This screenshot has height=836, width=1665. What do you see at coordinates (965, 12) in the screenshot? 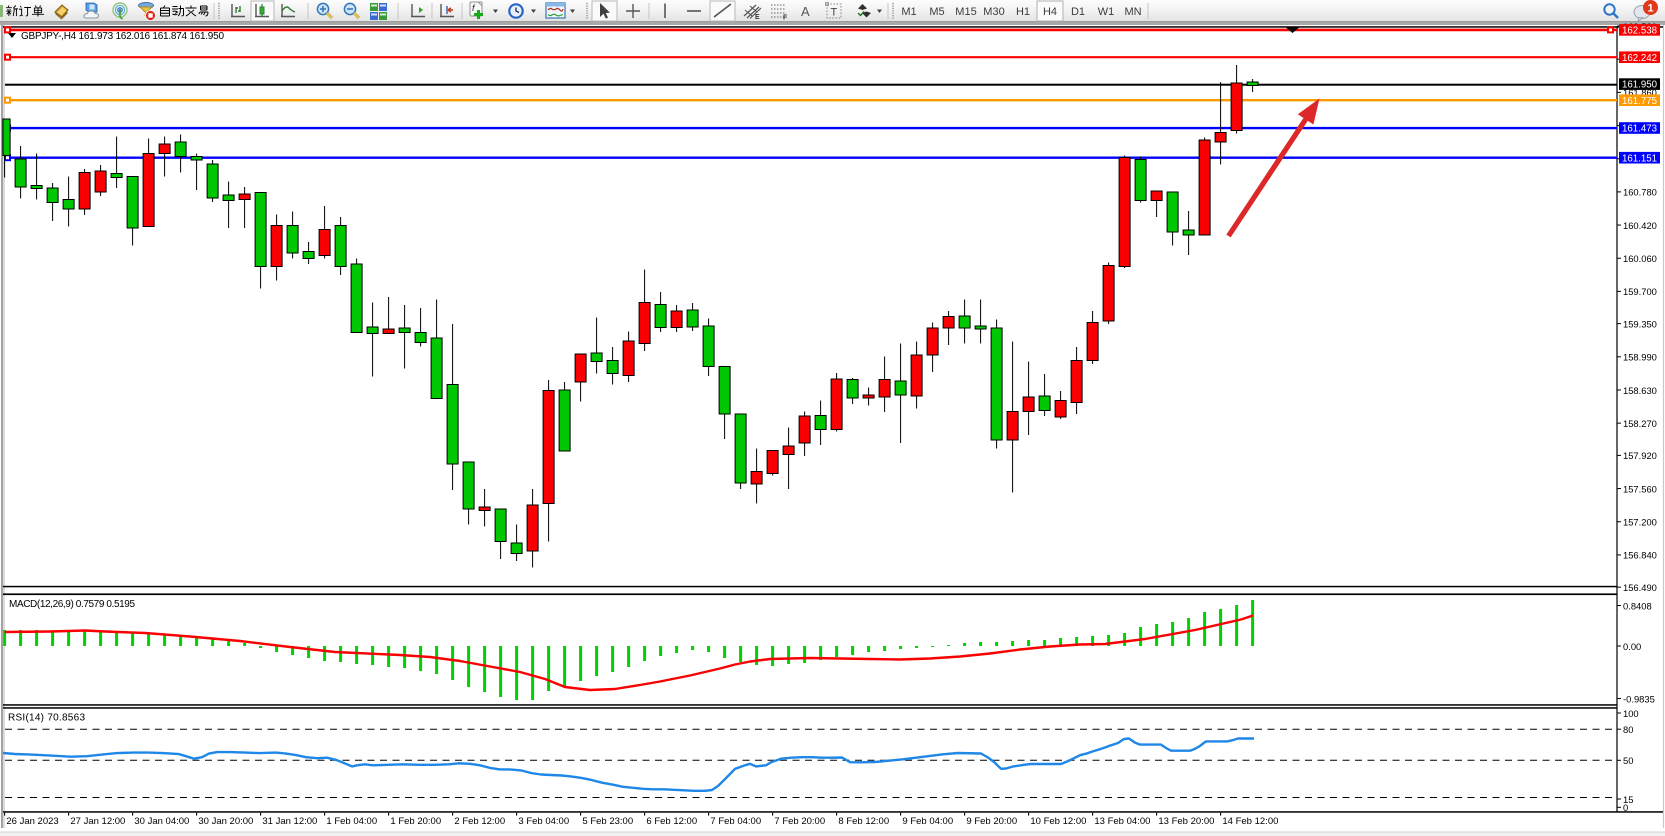
I see `svg-text: M15` at bounding box center [965, 12].